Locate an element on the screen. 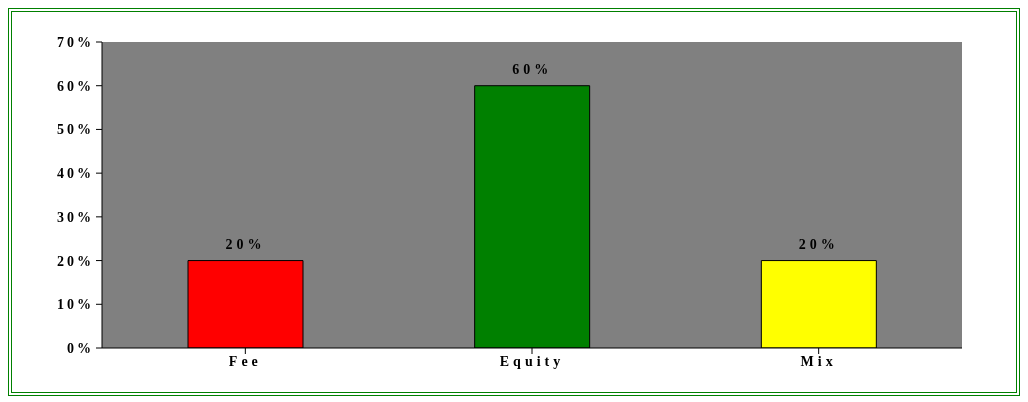  y-tick-label: 60% is located at coordinates (75, 86).